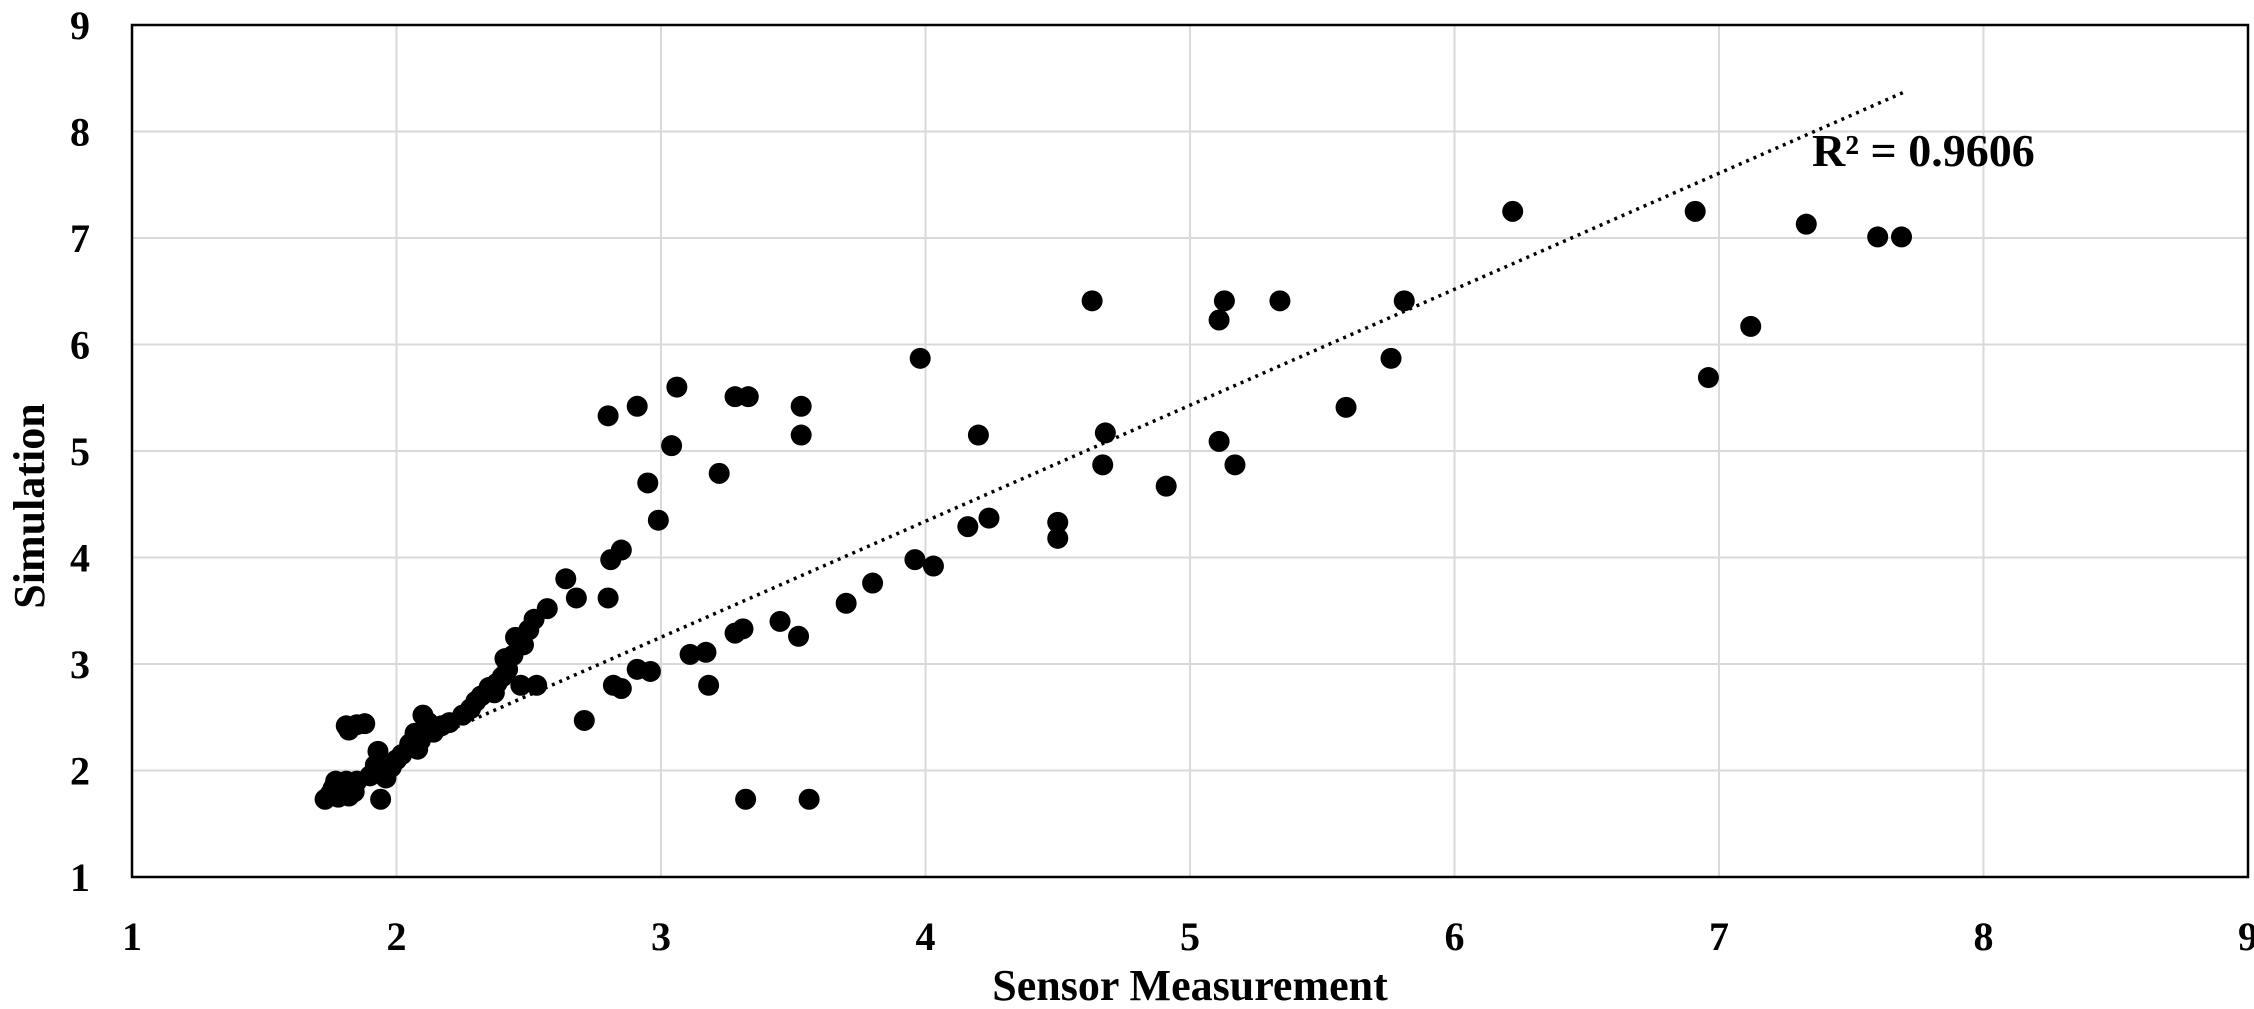 The image size is (2254, 1009). What do you see at coordinates (926, 936) in the screenshot?
I see `x-tick-label: 4` at bounding box center [926, 936].